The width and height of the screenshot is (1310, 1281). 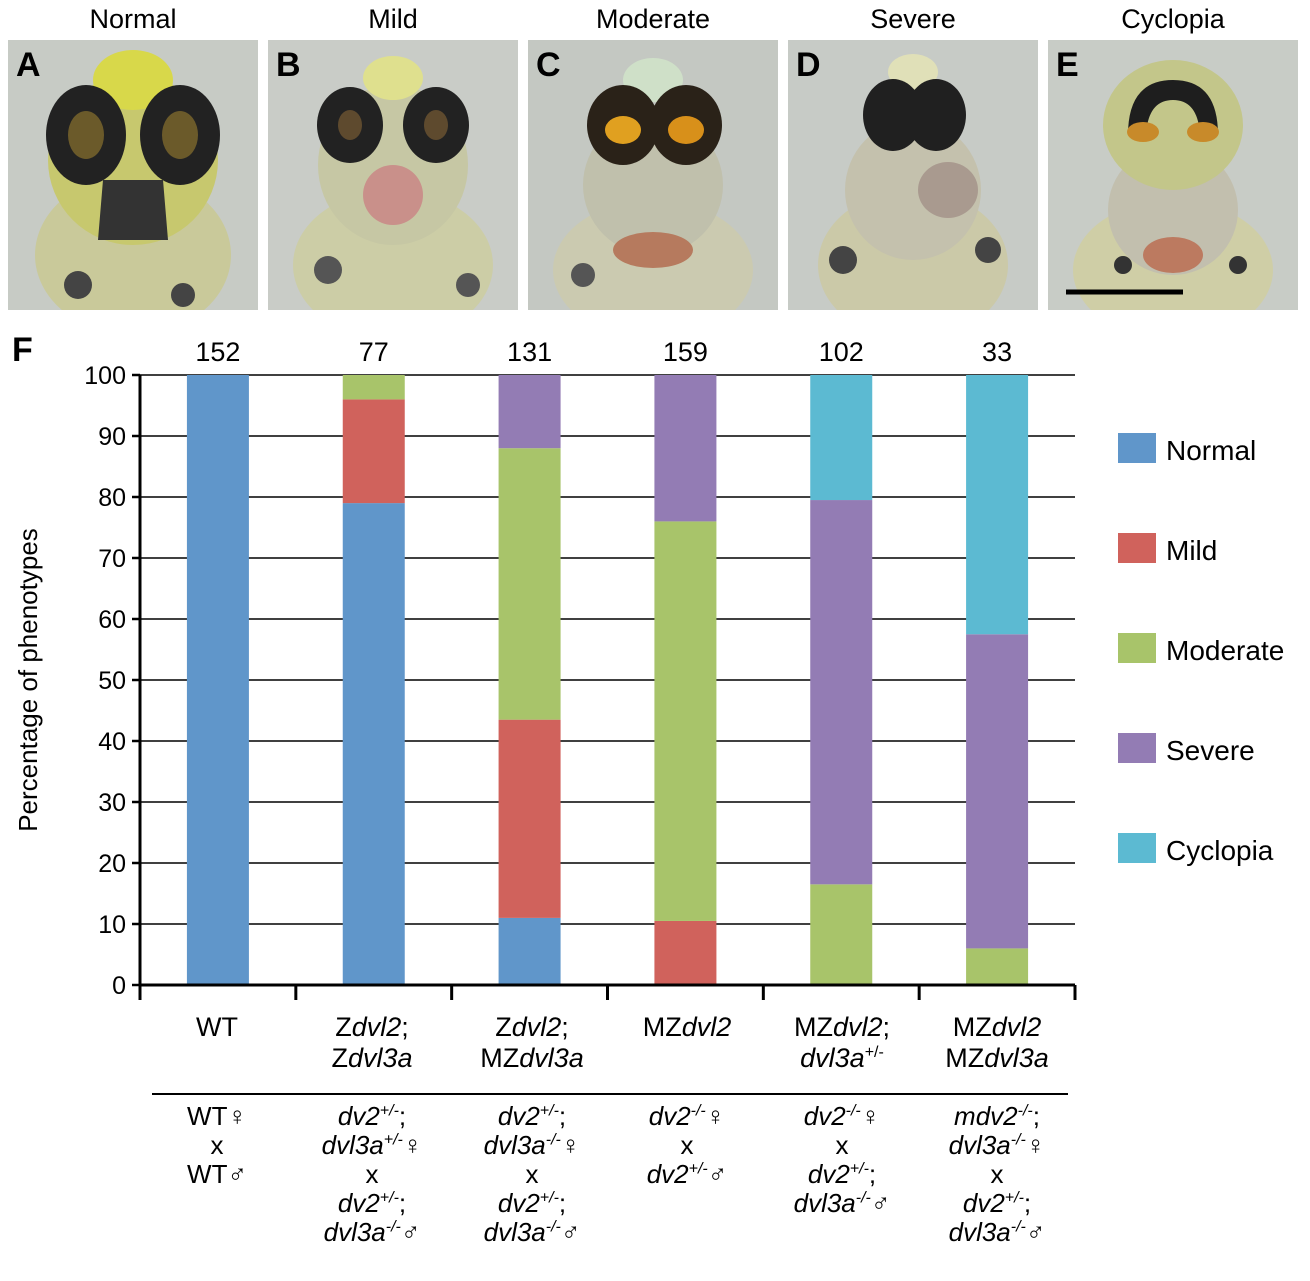 I want to click on cross-zdvl2-mzdvl3a: dv2+/-; dvl3a-/-♀ x dv2+/-; dvl3a-/-♂, so click(x=532, y=1174).